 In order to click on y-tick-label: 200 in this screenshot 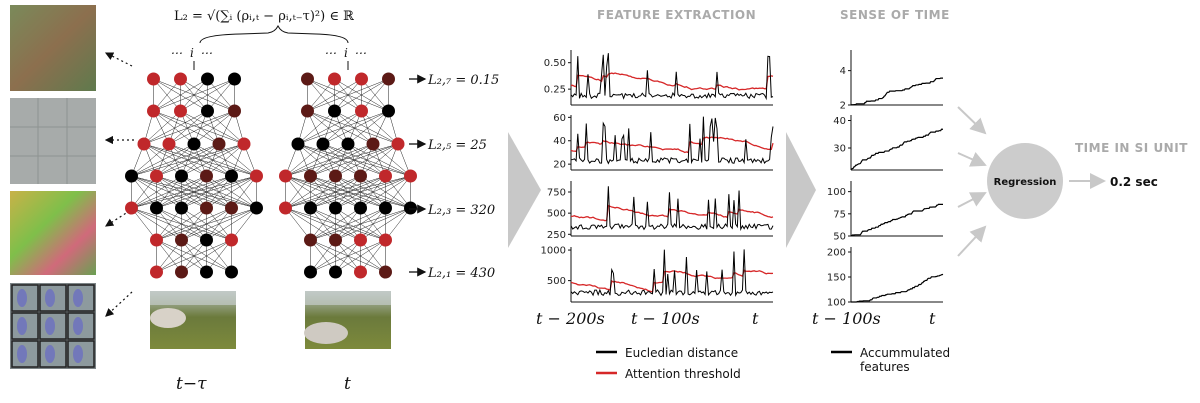, I will do `click(836, 253)`.